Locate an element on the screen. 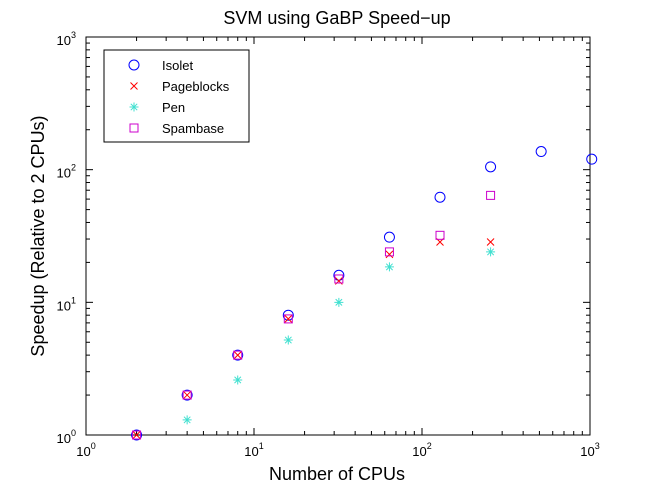  legend-label: Isolet is located at coordinates (177, 65).